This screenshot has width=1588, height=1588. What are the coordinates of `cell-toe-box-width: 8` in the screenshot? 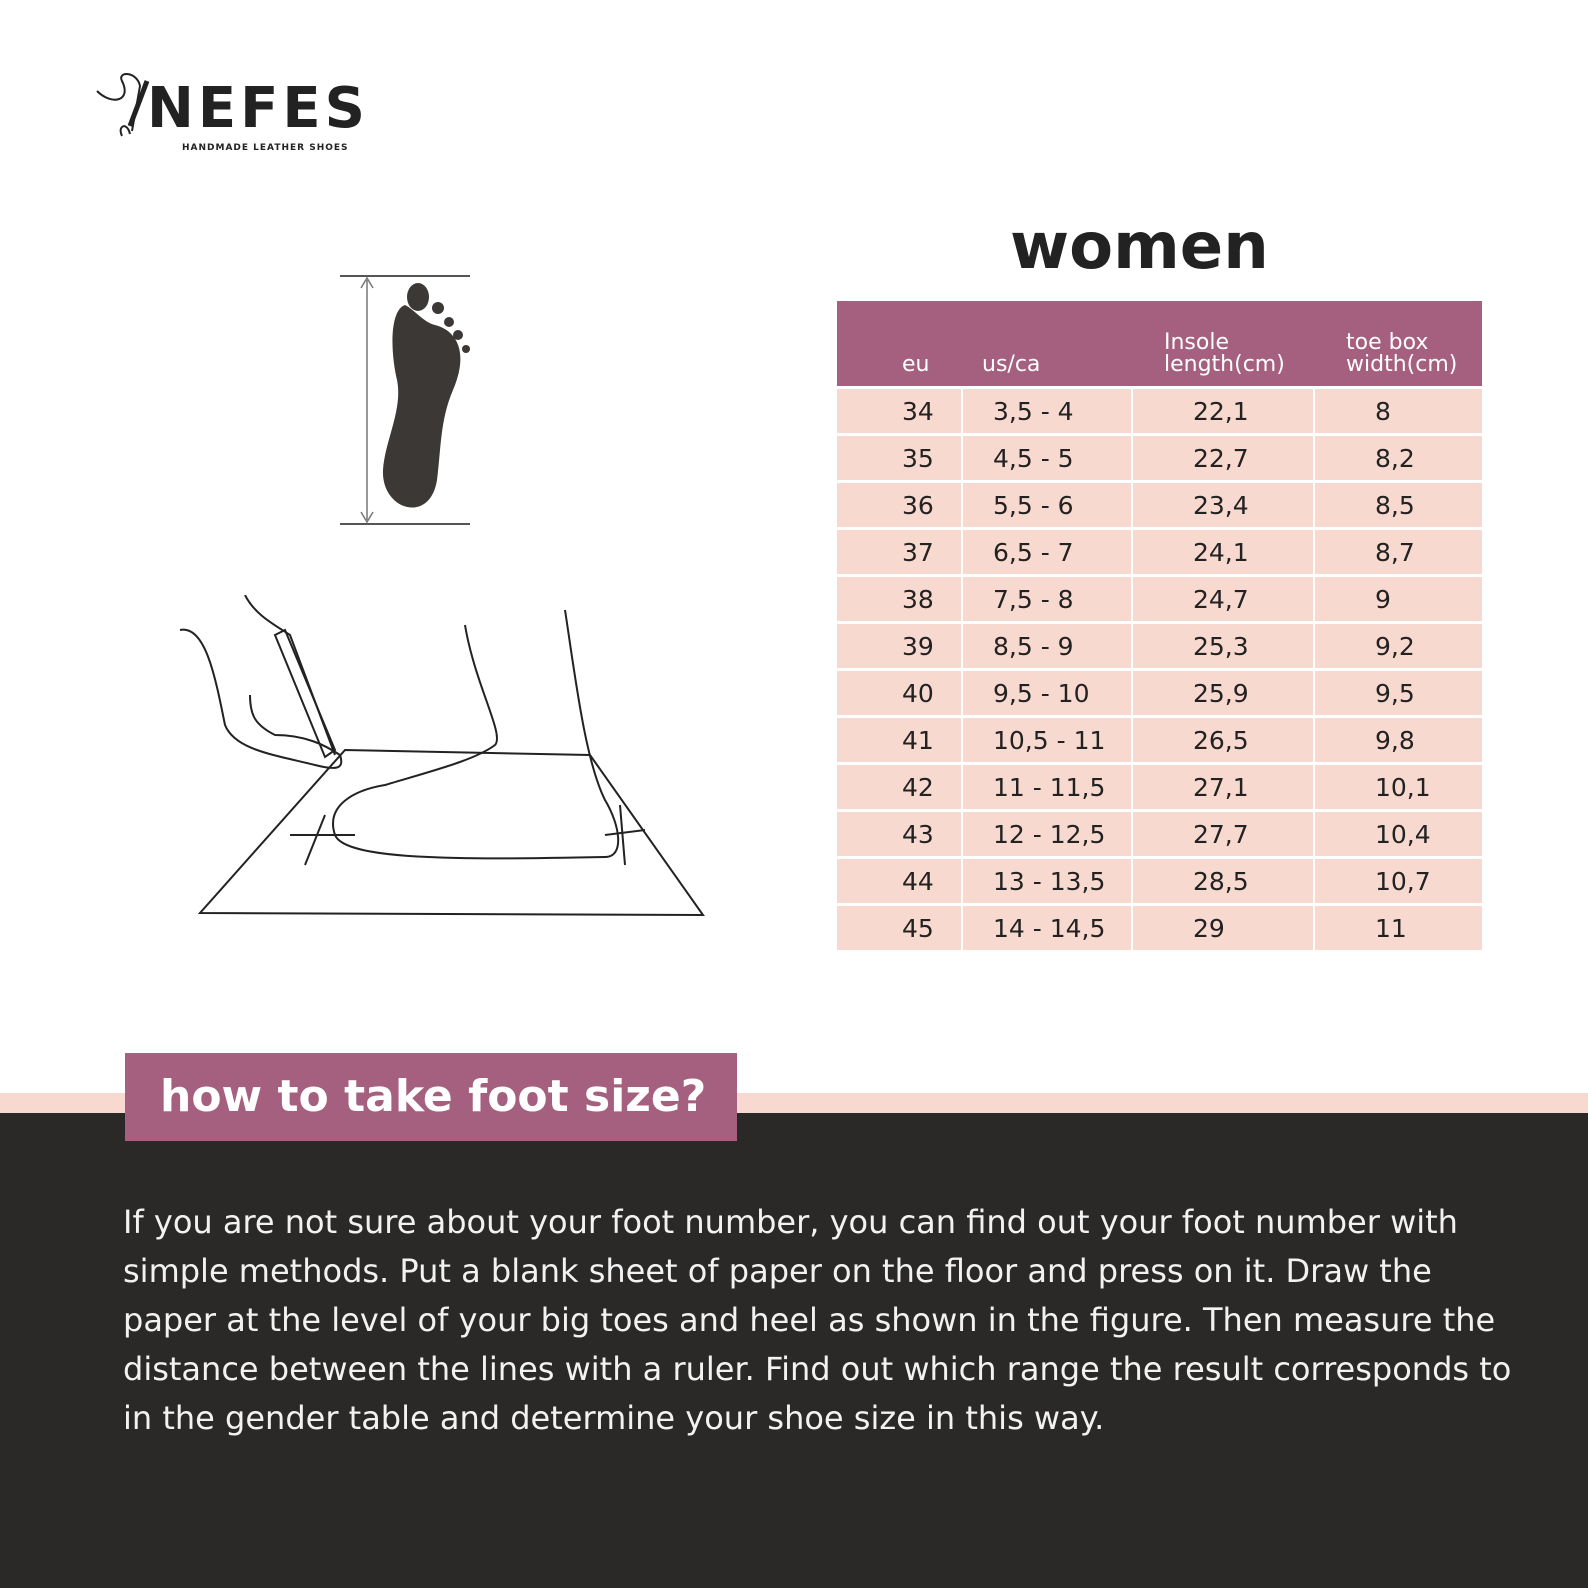 It's located at (1397, 410).